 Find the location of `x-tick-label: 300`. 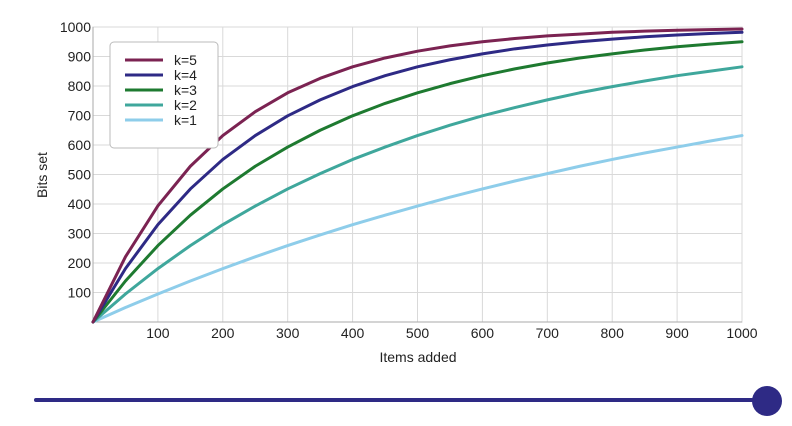

x-tick-label: 300 is located at coordinates (288, 333).